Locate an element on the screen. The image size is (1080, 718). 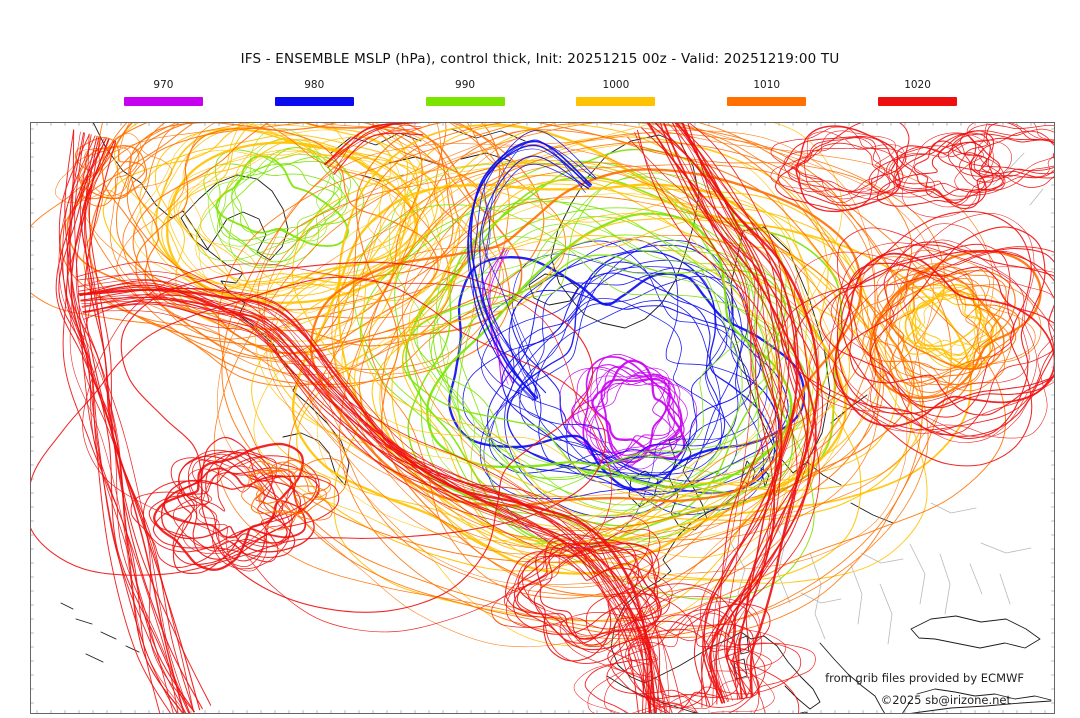
legend-label: 970 is located at coordinates (163, 85).